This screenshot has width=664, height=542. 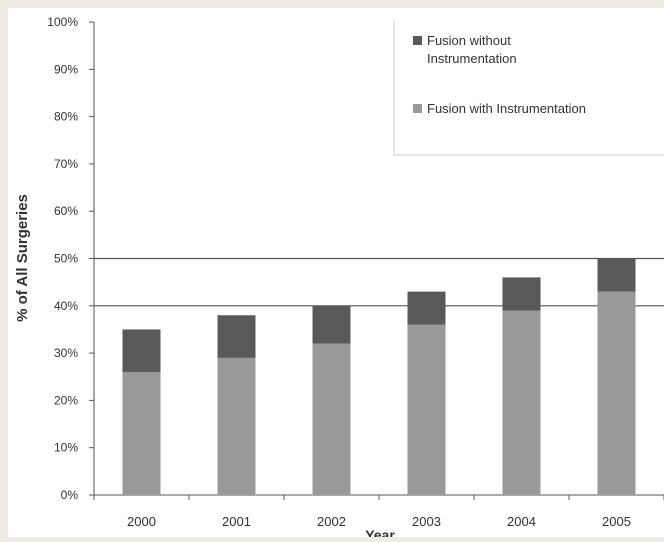 What do you see at coordinates (469, 40) in the screenshot?
I see `legend-label: Fusion without` at bounding box center [469, 40].